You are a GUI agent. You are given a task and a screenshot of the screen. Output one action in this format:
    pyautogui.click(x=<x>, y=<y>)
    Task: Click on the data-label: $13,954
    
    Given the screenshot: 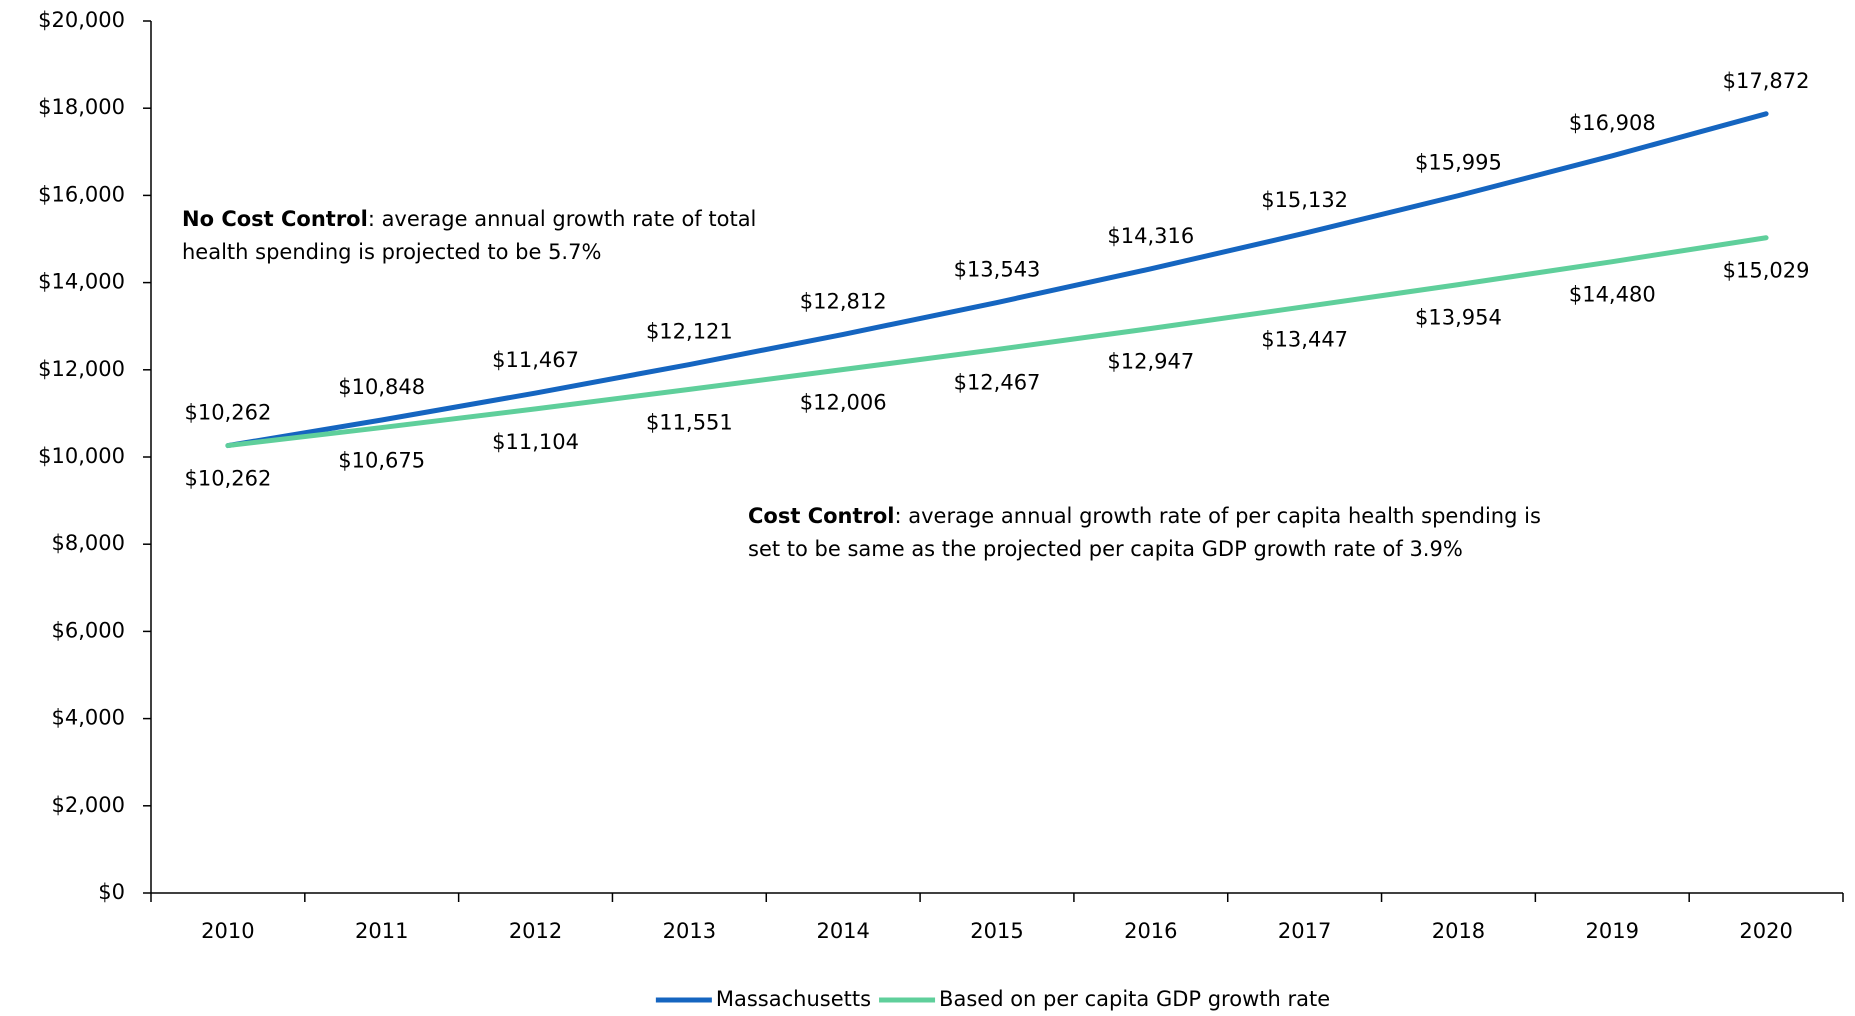 What is the action you would take?
    pyautogui.click(x=1458, y=318)
    